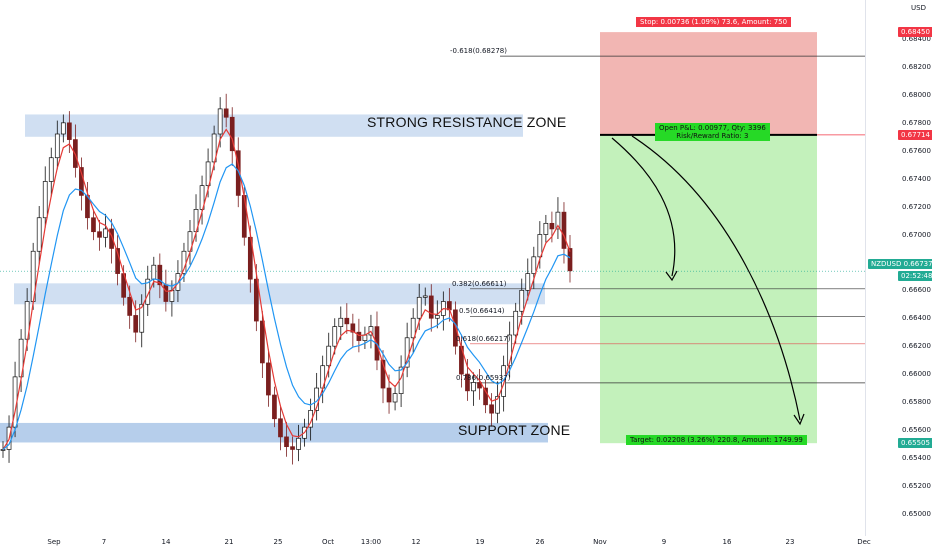 Image resolution: width=932 pixels, height=550 pixels. I want to click on y-tick-label: 0.67400, so click(916, 178).